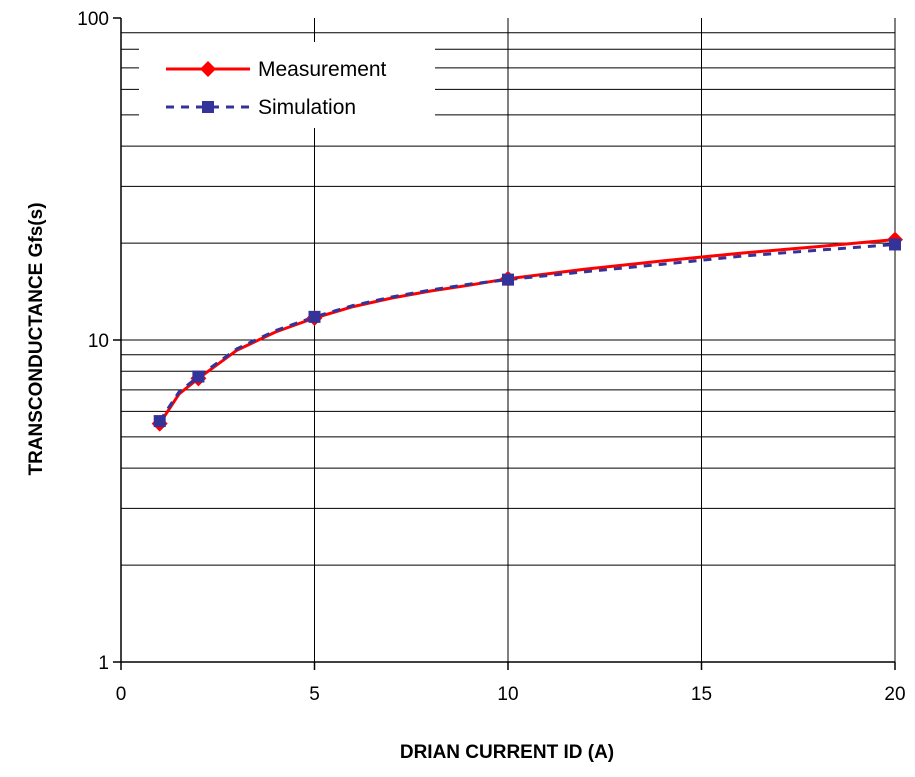 The width and height of the screenshot is (915, 777). What do you see at coordinates (121, 694) in the screenshot?
I see `x-tick-label: 0` at bounding box center [121, 694].